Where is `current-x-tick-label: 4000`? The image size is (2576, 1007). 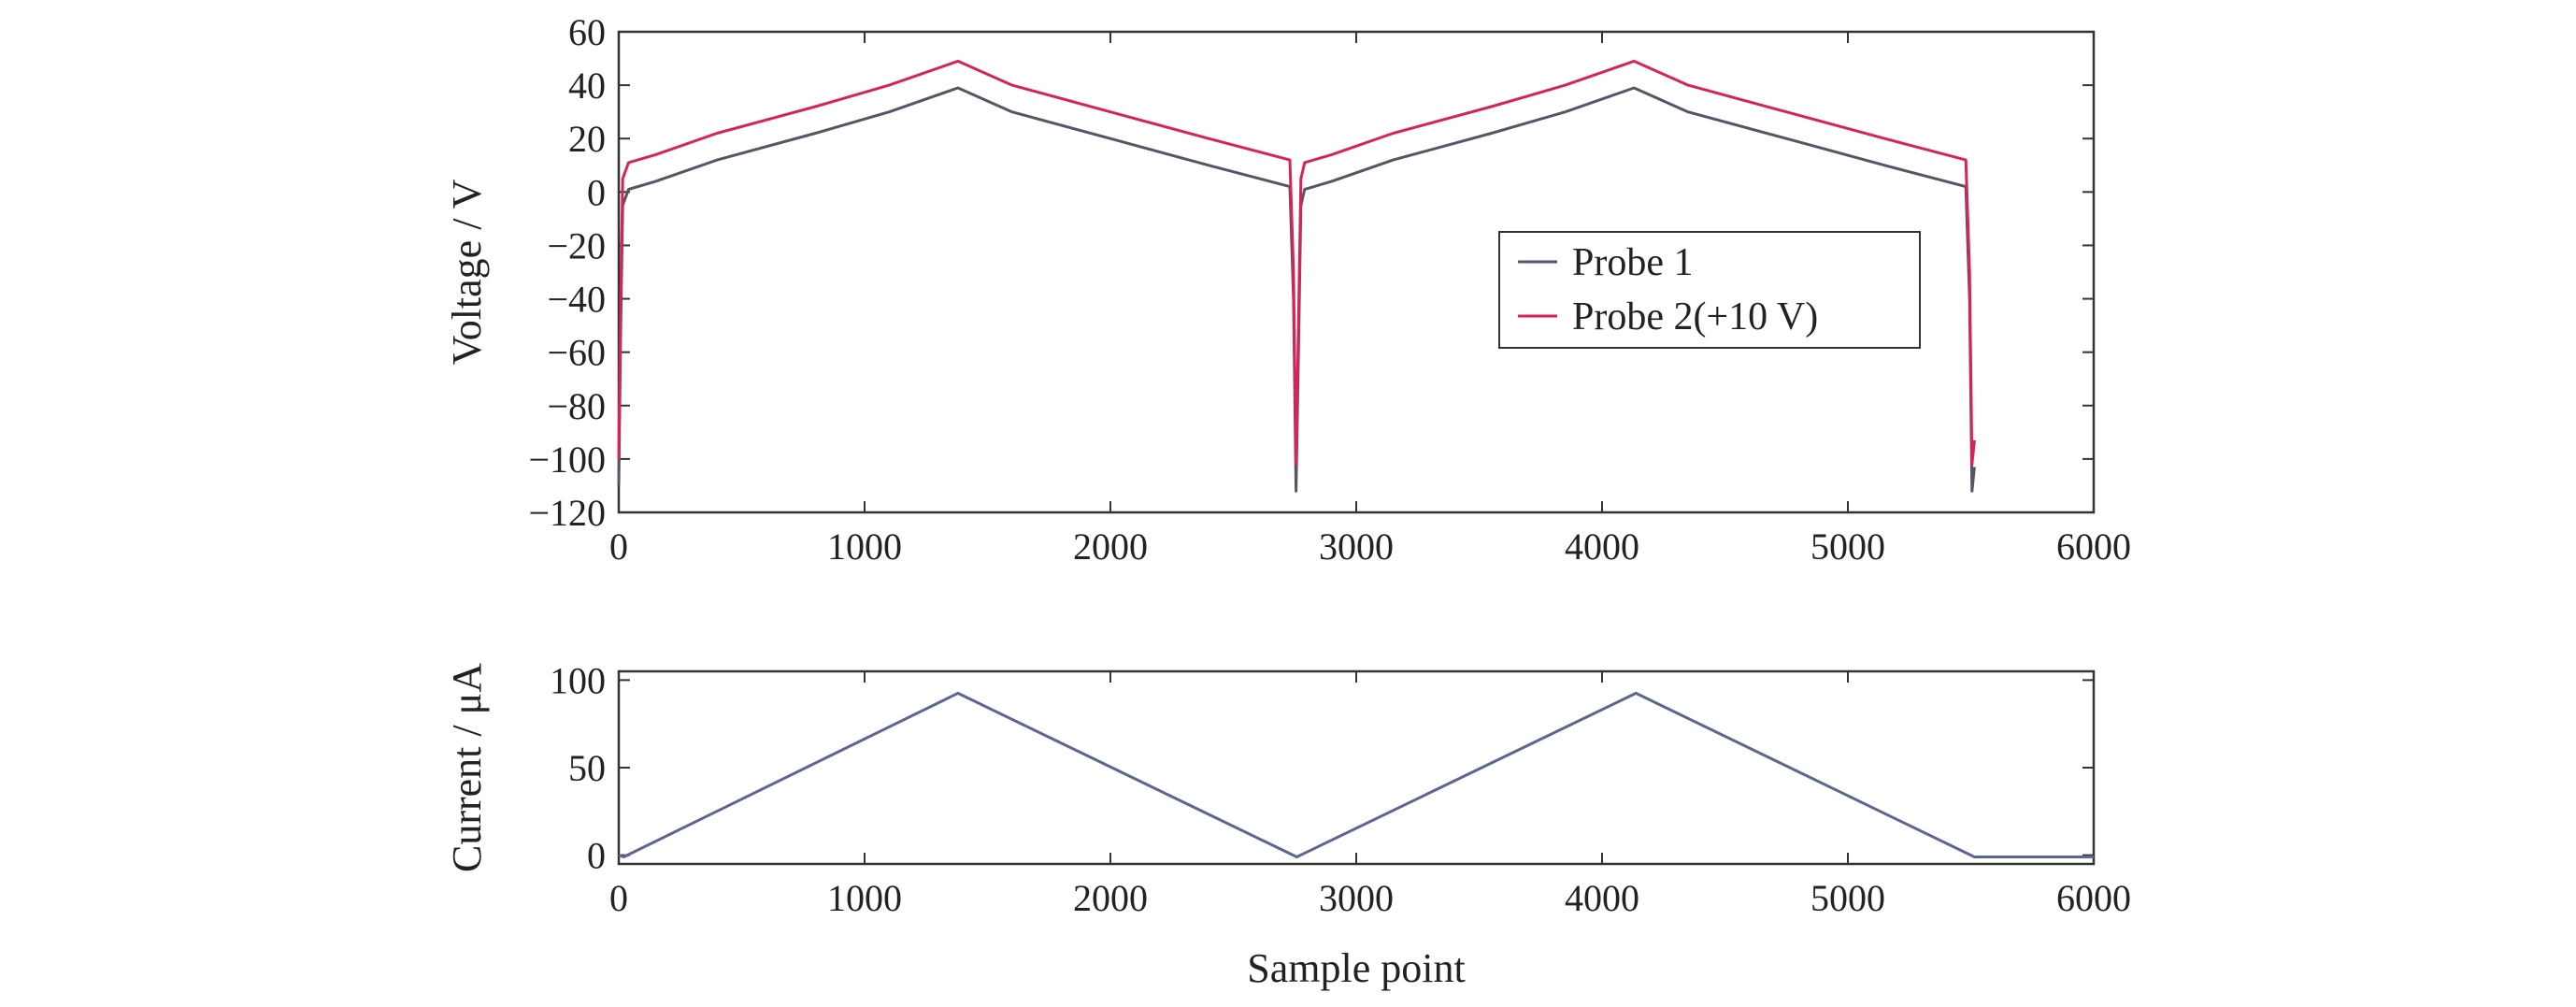 current-x-tick-label: 4000 is located at coordinates (1602, 898).